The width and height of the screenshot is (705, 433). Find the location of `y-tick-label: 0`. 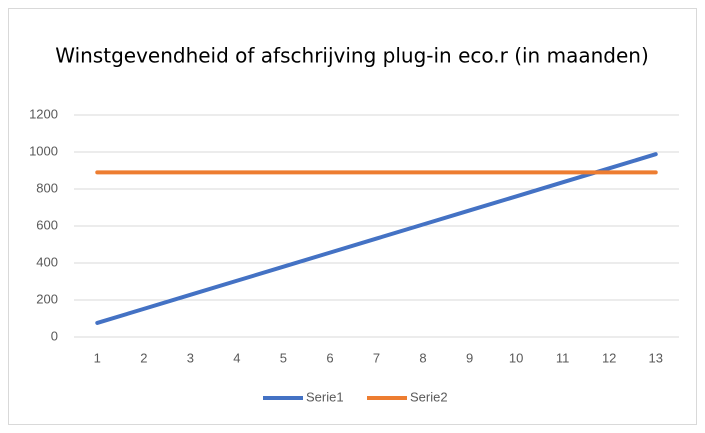

y-tick-label: 0 is located at coordinates (54, 335).